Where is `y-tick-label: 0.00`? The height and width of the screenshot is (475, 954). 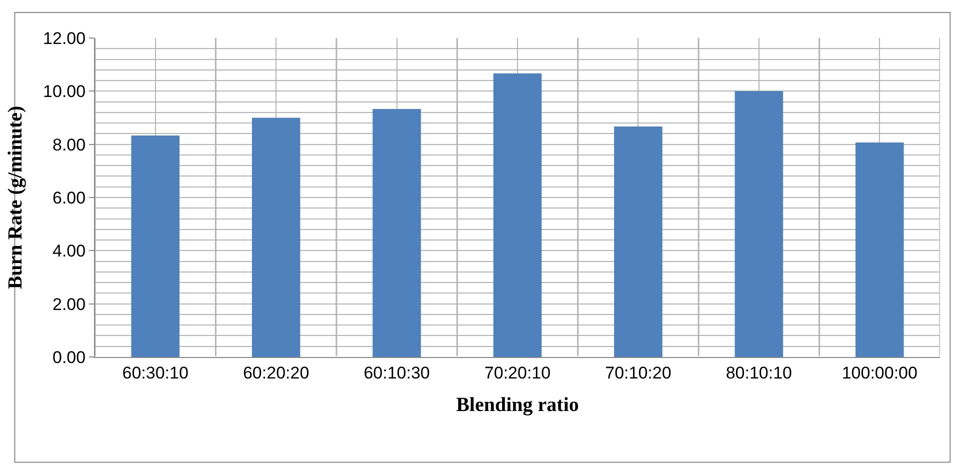 y-tick-label: 0.00 is located at coordinates (69, 357).